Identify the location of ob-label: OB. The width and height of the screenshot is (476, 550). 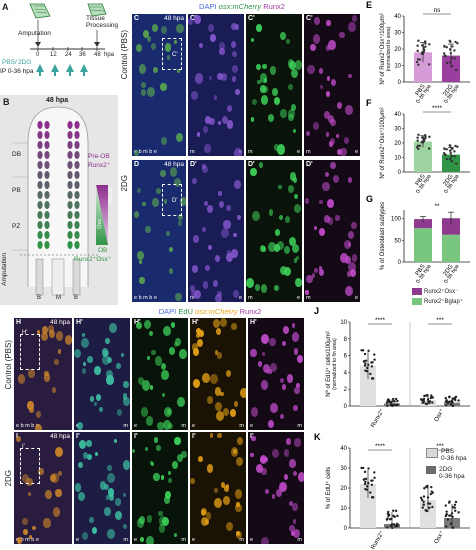
(103, 250).